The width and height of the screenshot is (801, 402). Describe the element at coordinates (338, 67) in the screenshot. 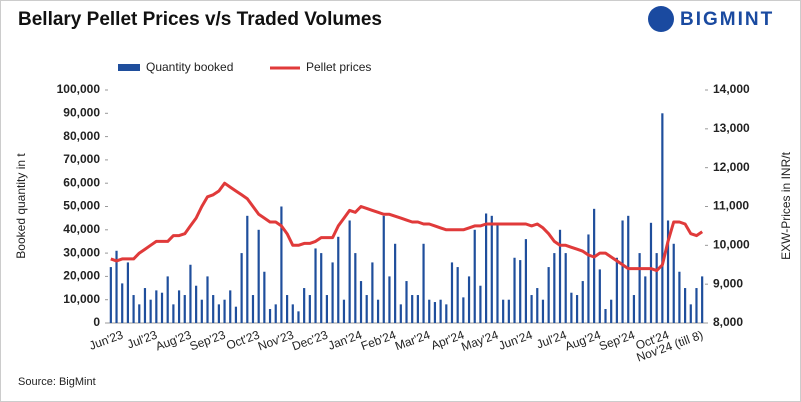

I see `legend-label: Pellet prices` at that location.